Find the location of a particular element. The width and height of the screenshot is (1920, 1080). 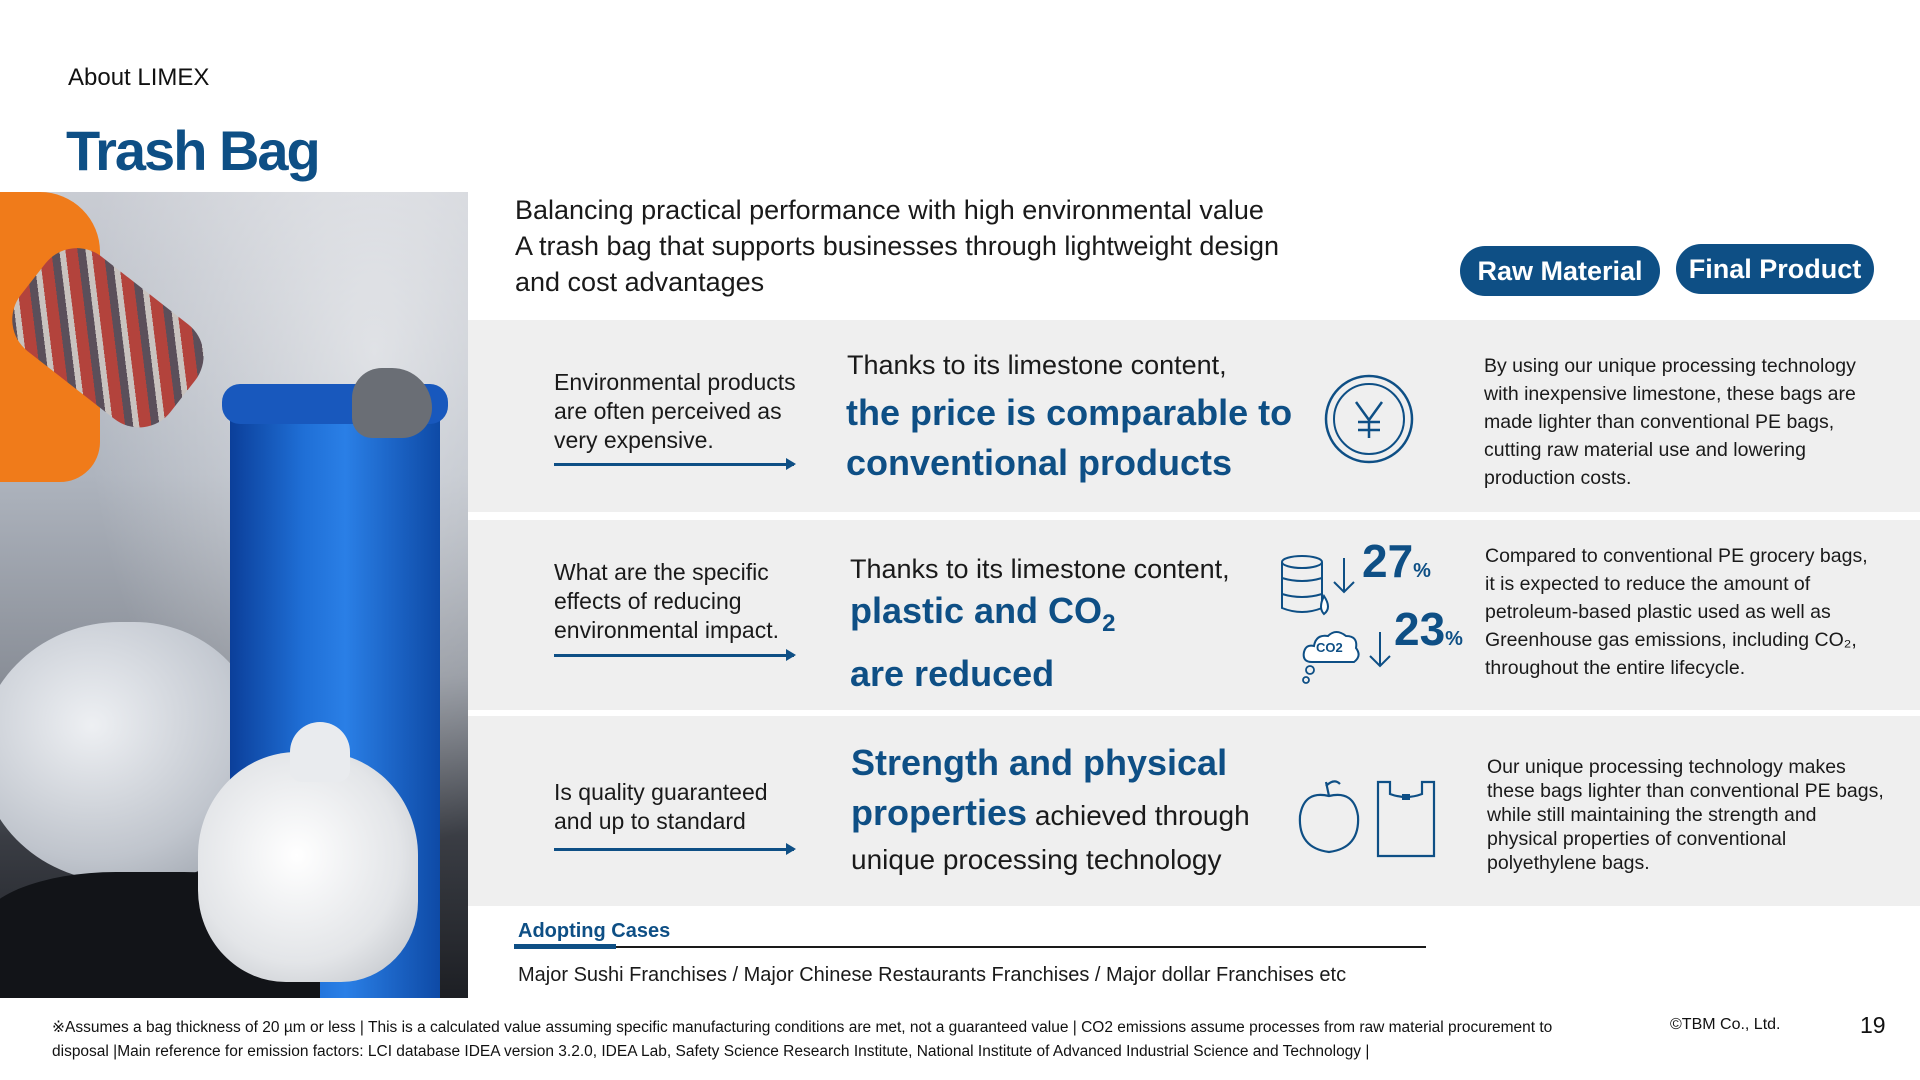

final-product-badge: Final Product is located at coordinates (1775, 269).